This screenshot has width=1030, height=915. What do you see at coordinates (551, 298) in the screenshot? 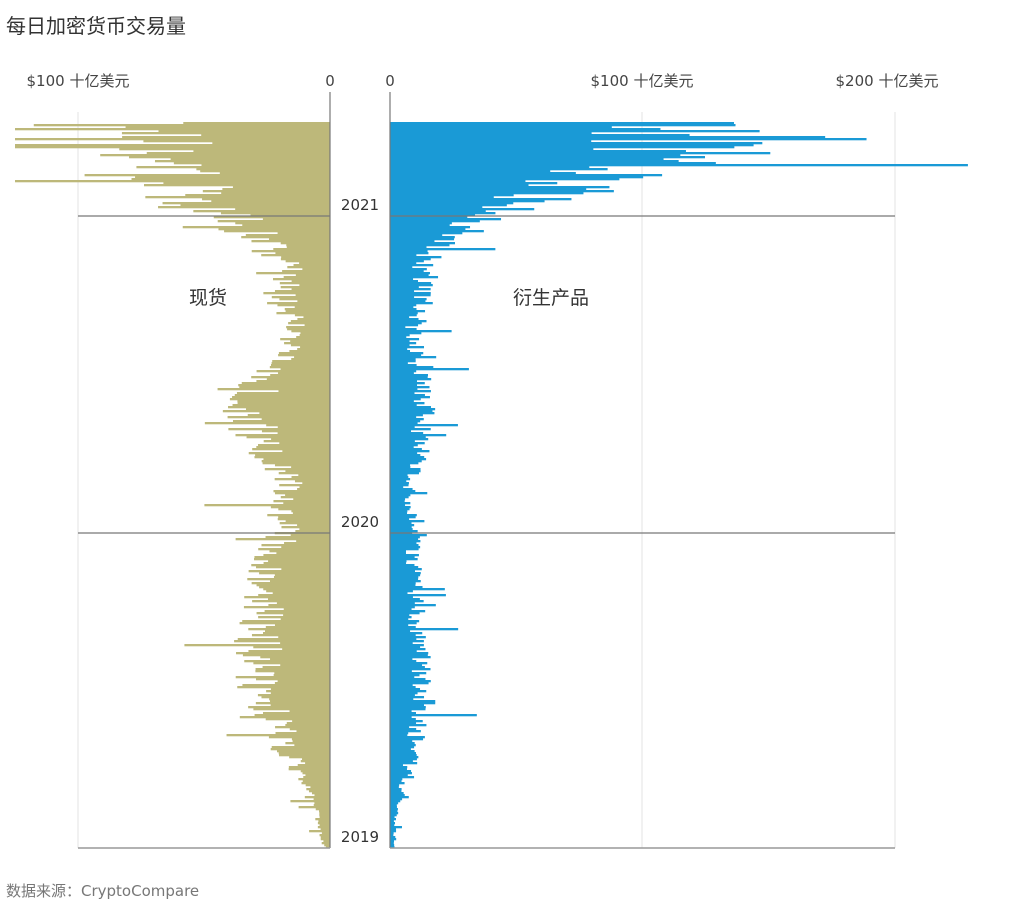
I see `deriv-panel-label: 衍生产品` at bounding box center [551, 298].